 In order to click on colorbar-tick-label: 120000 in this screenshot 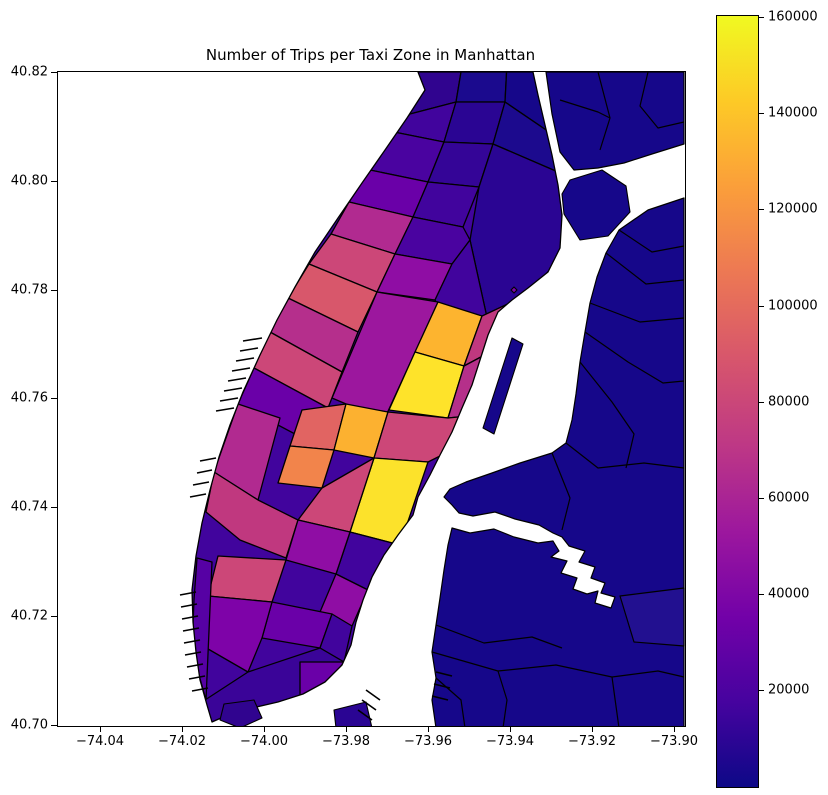, I will do `click(793, 209)`.